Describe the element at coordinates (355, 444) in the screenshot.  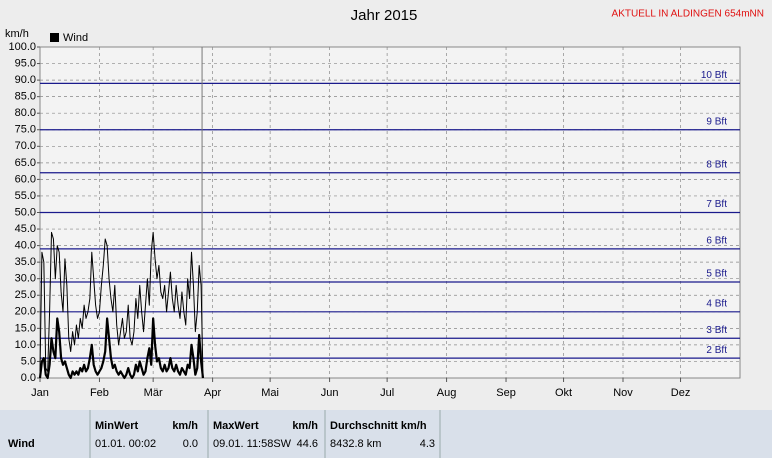
I see `cell-when: 8432.8 km` at that location.